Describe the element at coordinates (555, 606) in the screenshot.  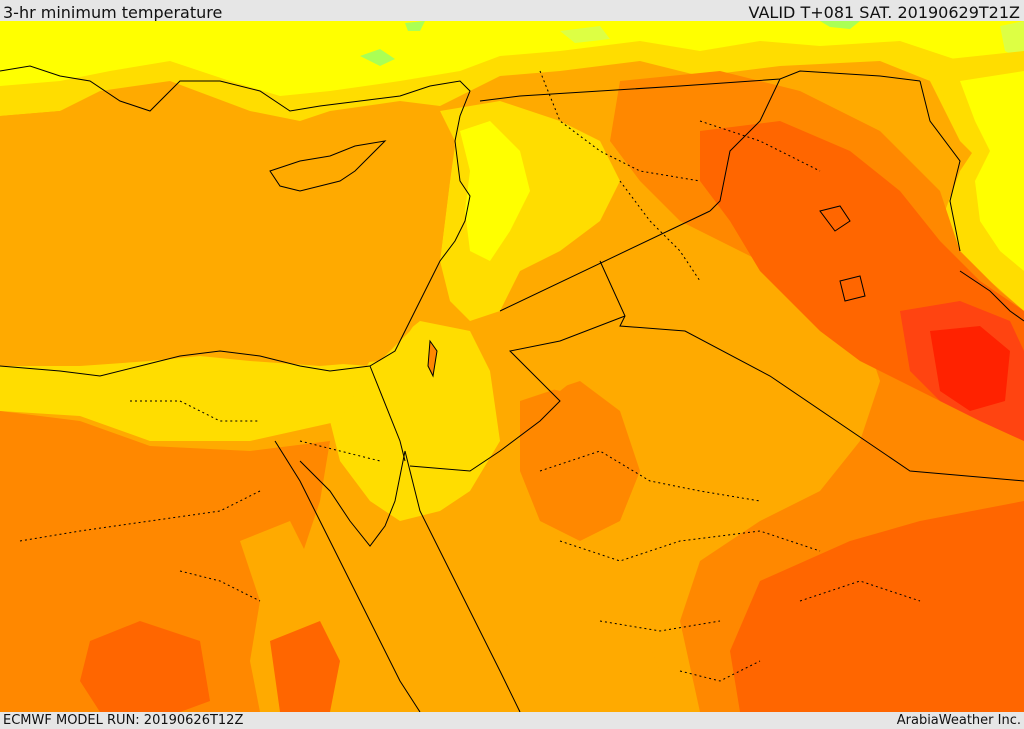
I see `orange-arabia-west-light` at that location.